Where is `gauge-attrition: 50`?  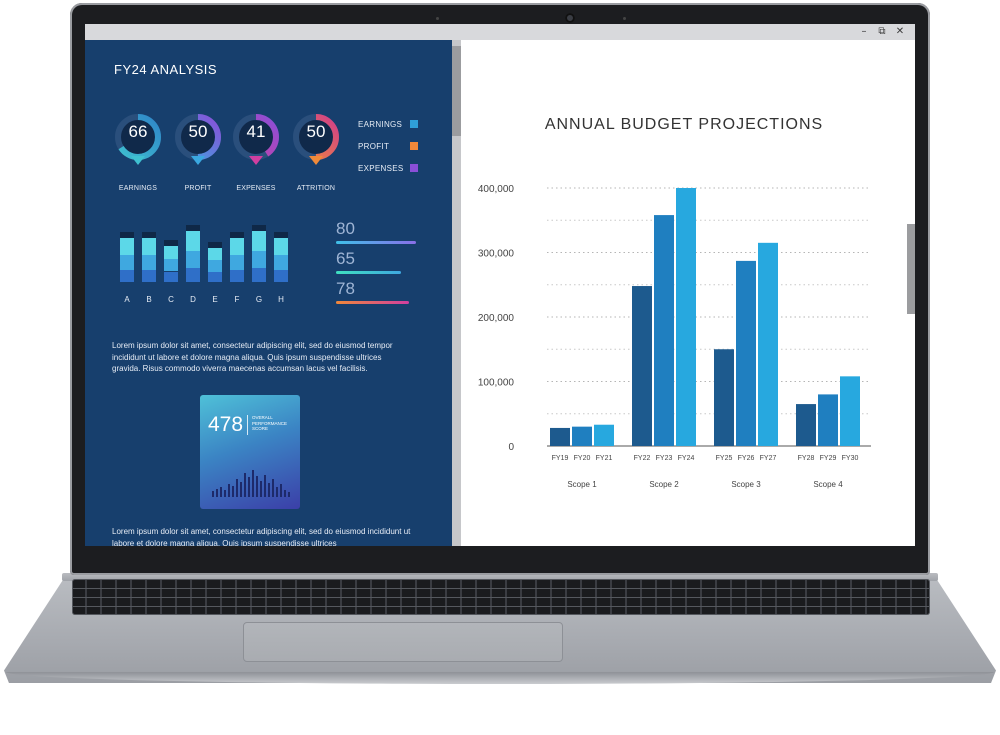 gauge-attrition: 50 is located at coordinates (316, 139).